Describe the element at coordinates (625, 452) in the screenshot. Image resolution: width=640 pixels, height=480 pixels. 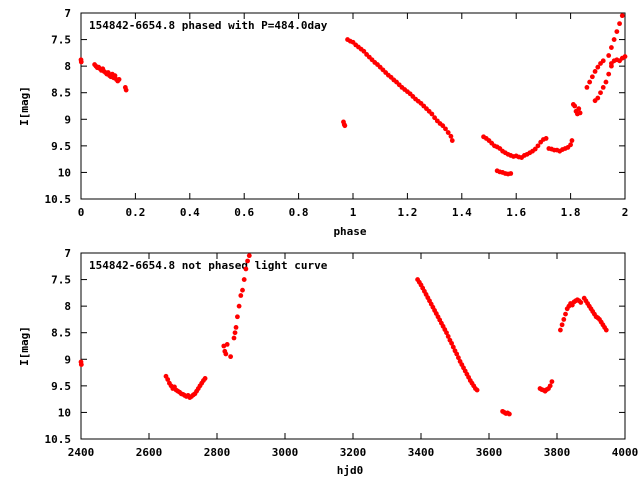
I see `x-tick-label: 4000` at that location.